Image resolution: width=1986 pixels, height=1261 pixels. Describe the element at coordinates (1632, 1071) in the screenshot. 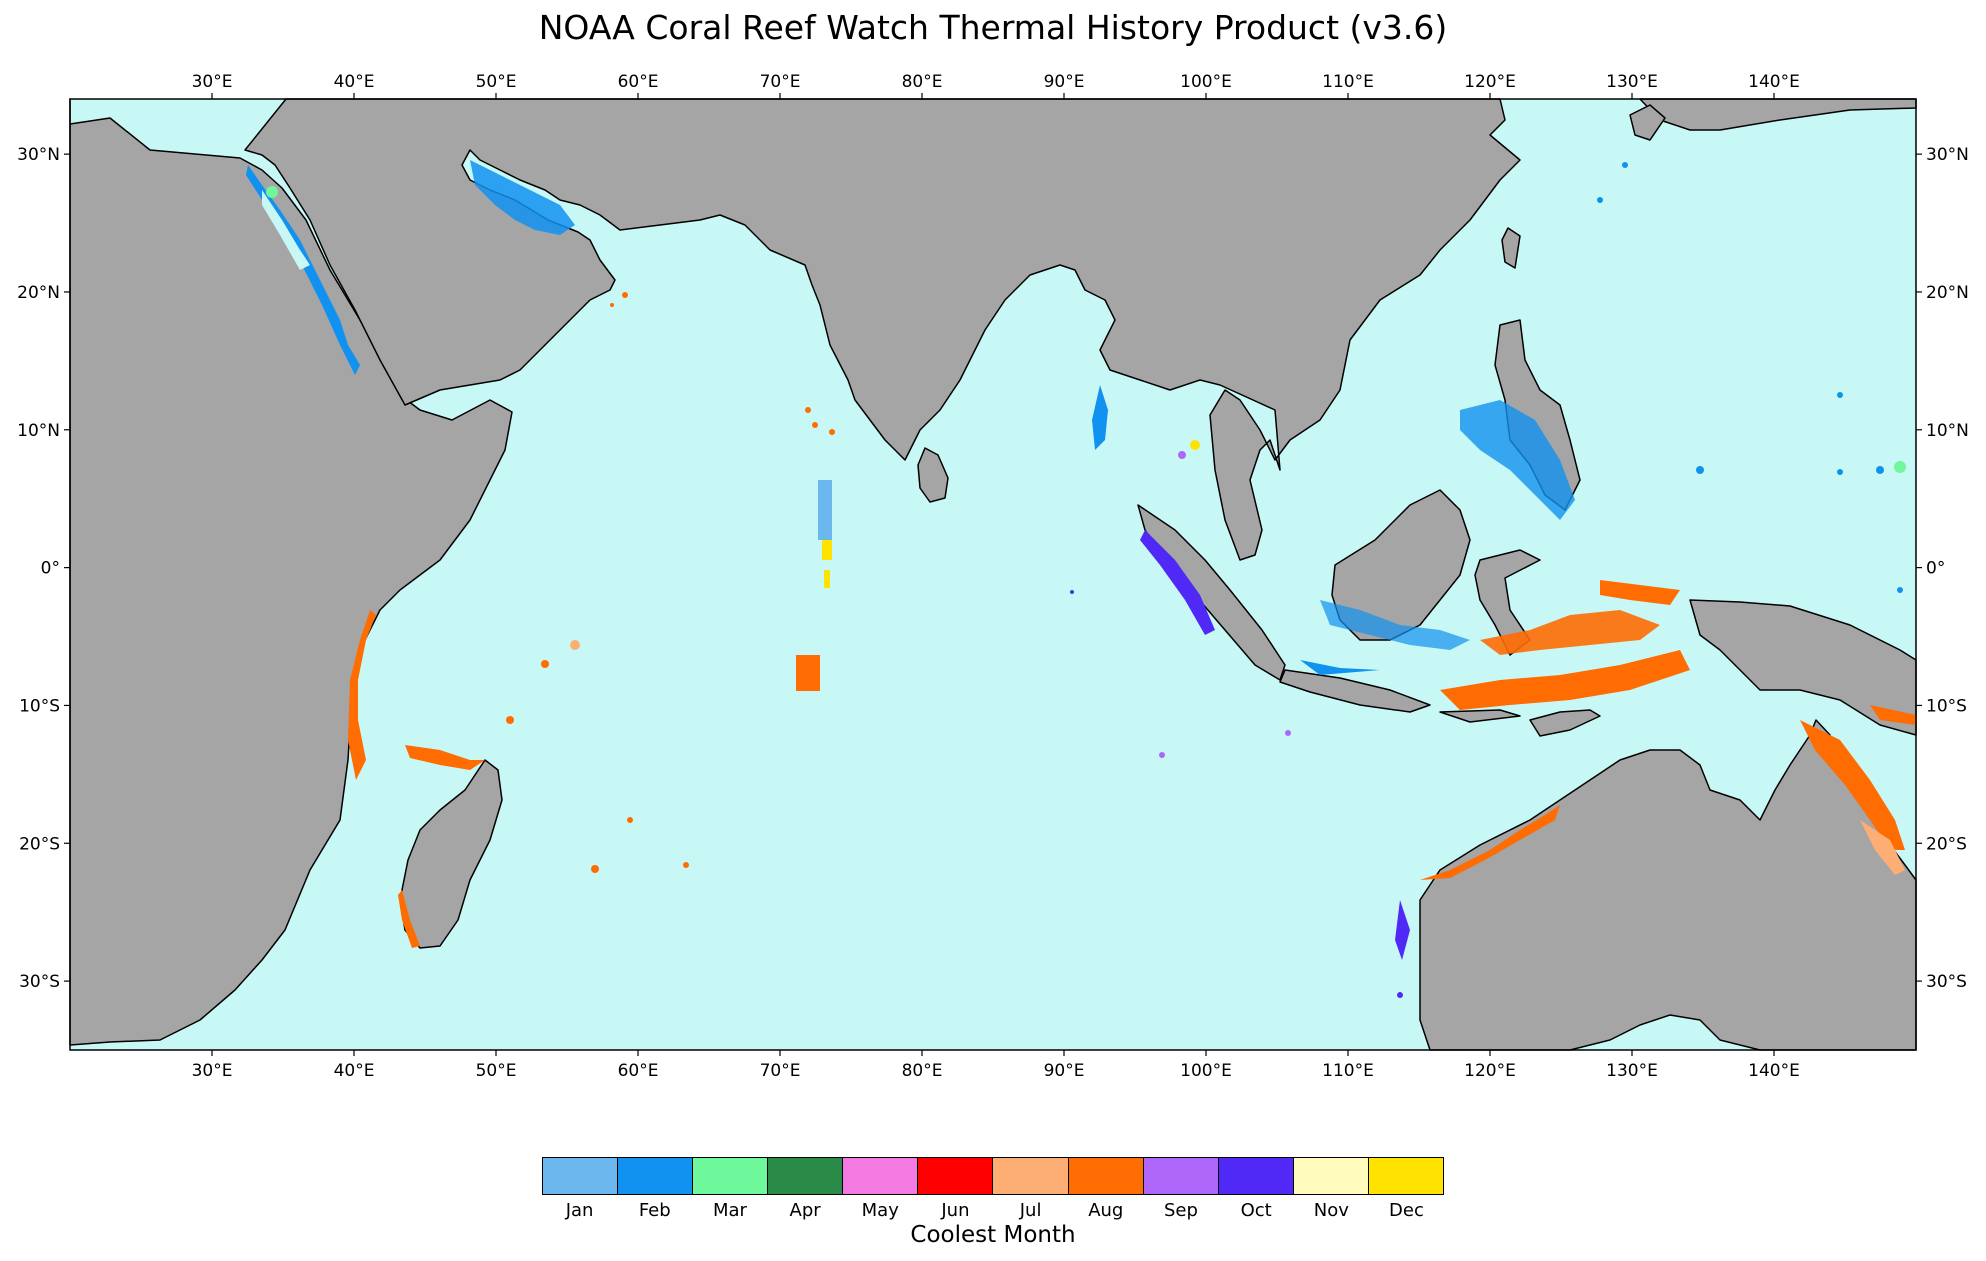

I see `lon-label-bottom: 130°E` at that location.